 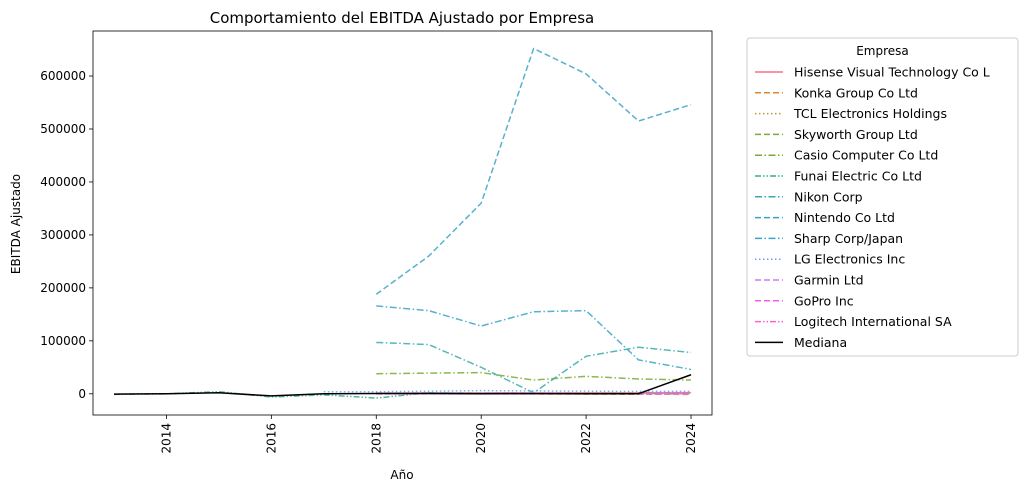 I want to click on legend-item-label: Konka Group Co Ltd, so click(x=856, y=92).